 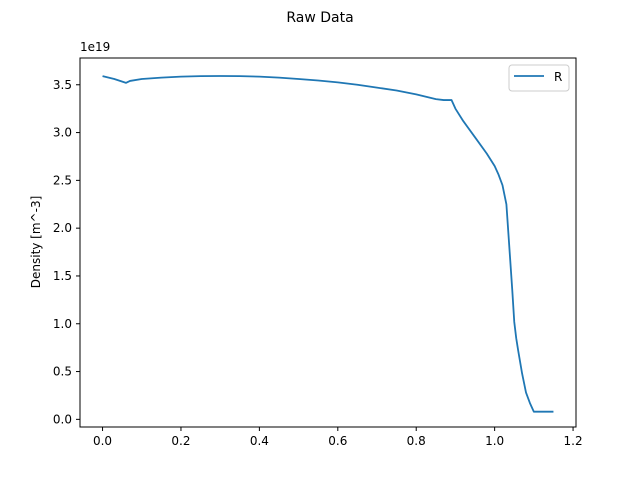 What do you see at coordinates (416, 441) in the screenshot?
I see `x-tick-label: 0.8` at bounding box center [416, 441].